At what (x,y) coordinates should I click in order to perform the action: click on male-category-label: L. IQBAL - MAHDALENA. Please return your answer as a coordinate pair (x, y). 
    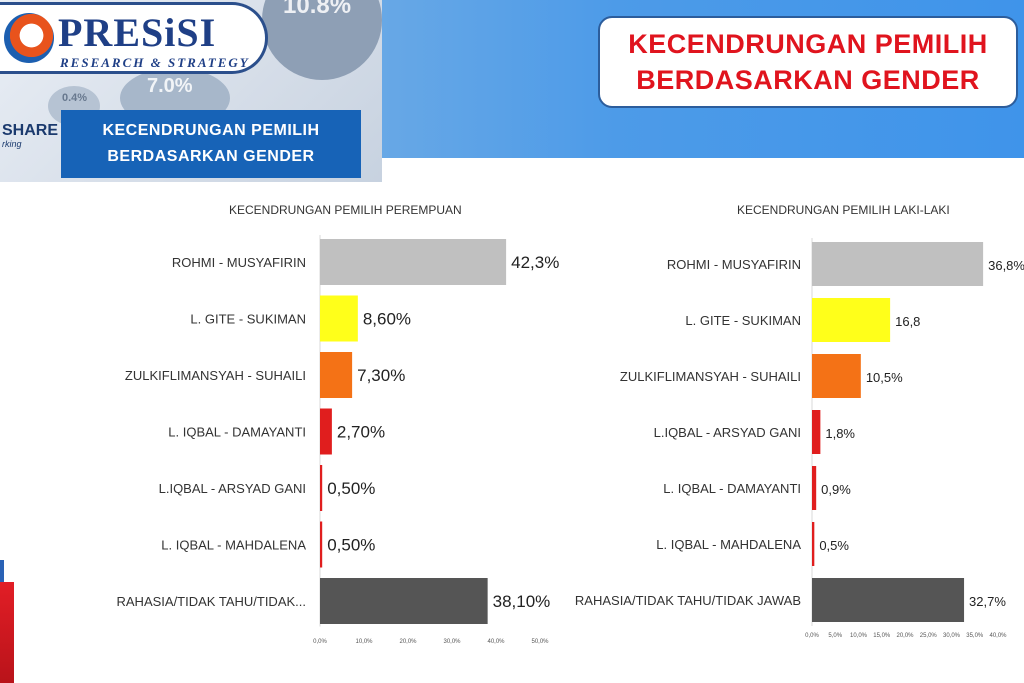
    Looking at the image, I should click on (728, 544).